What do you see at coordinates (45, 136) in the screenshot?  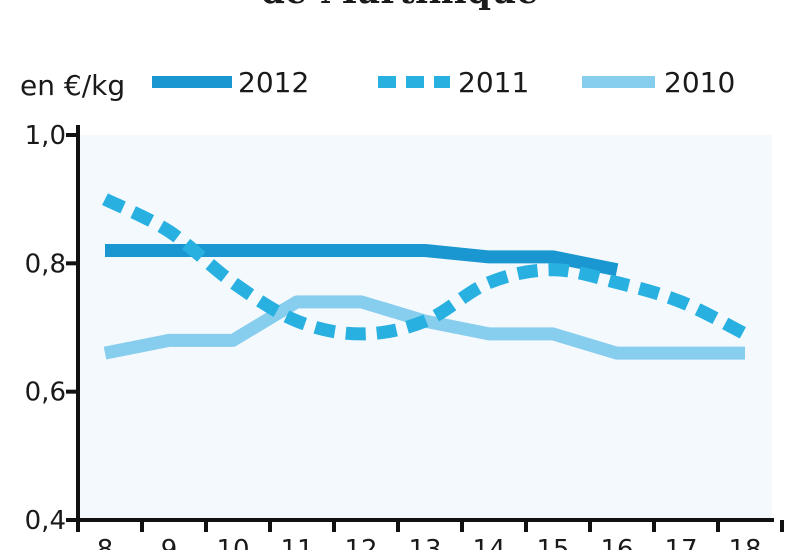 I see `y-tick-label: 1,0` at bounding box center [45, 136].